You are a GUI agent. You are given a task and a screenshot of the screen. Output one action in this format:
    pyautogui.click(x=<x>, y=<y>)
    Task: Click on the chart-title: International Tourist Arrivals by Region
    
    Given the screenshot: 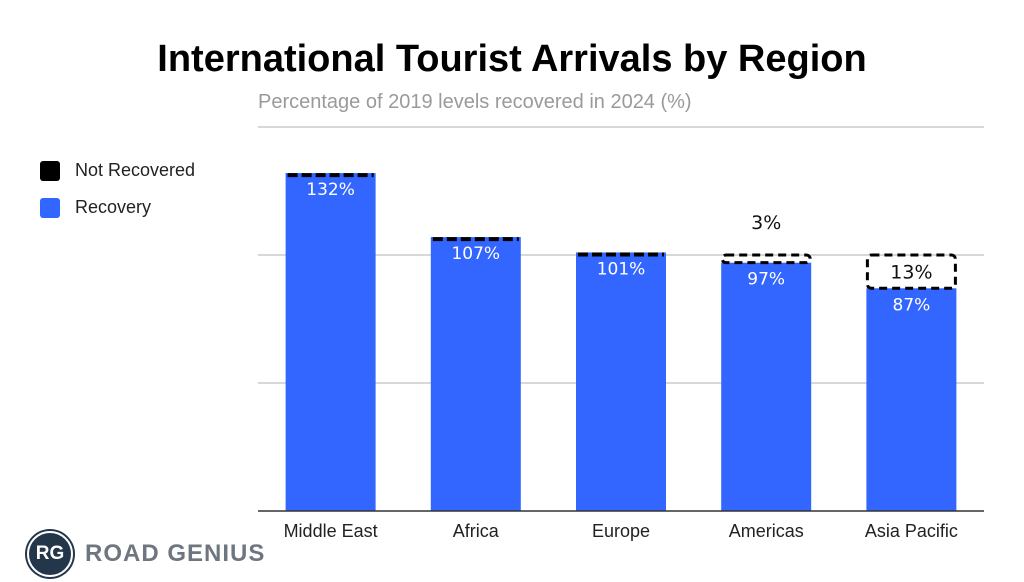 What is the action you would take?
    pyautogui.click(x=512, y=59)
    